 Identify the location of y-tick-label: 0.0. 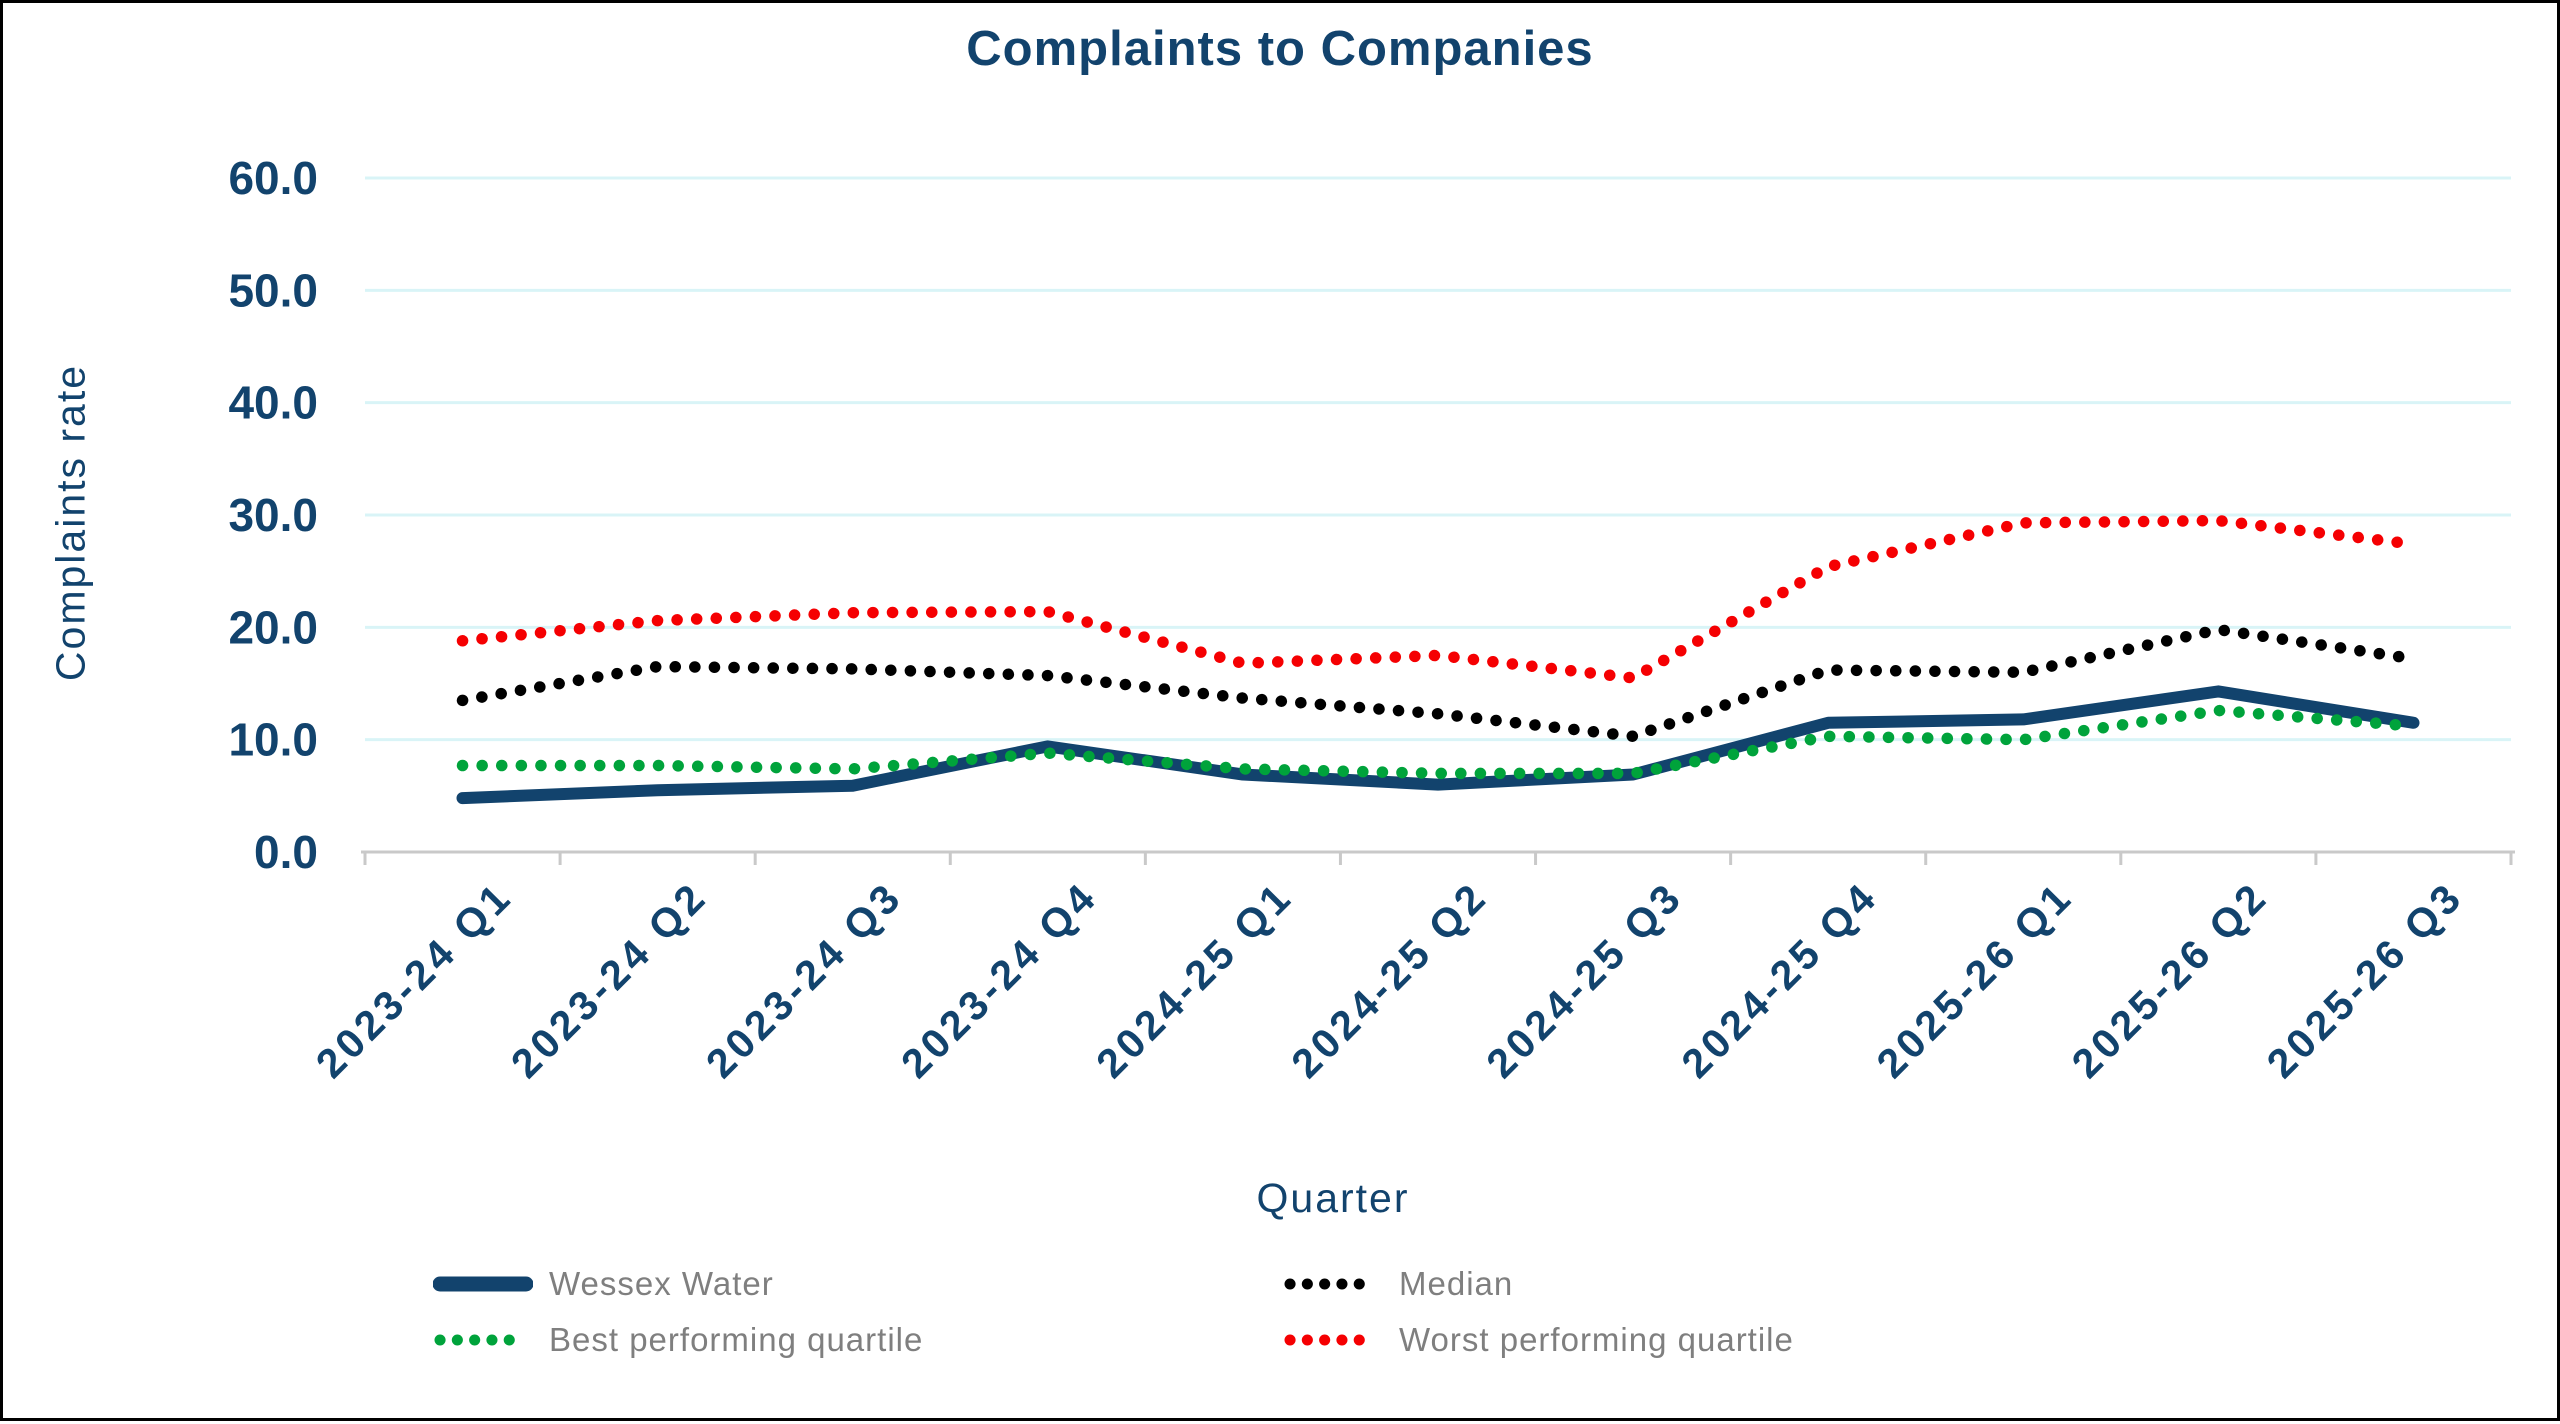
(286, 852).